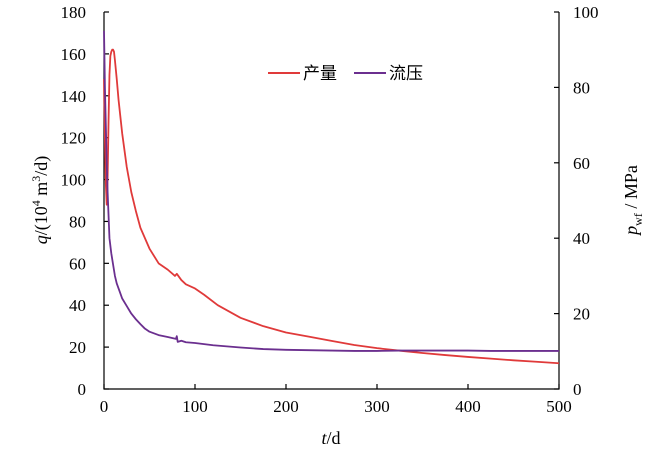  I want to click on left-y-axis-exponent: 4, so click(36, 203).